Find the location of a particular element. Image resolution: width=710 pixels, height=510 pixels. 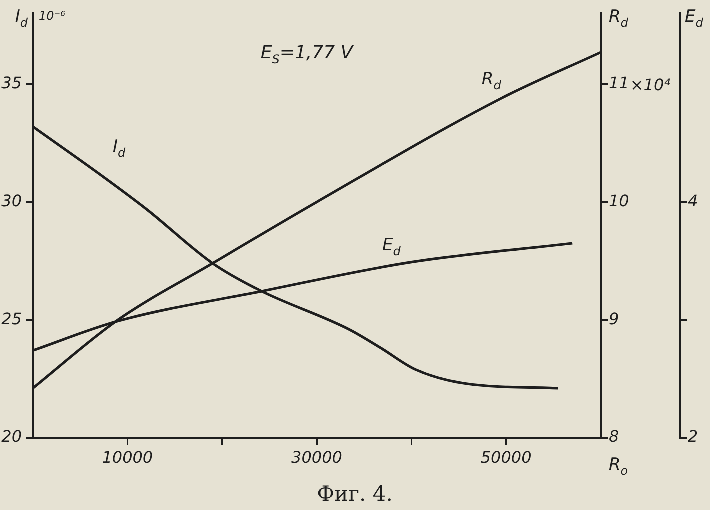

y2-tick-label: 11 is located at coordinates (619, 82).